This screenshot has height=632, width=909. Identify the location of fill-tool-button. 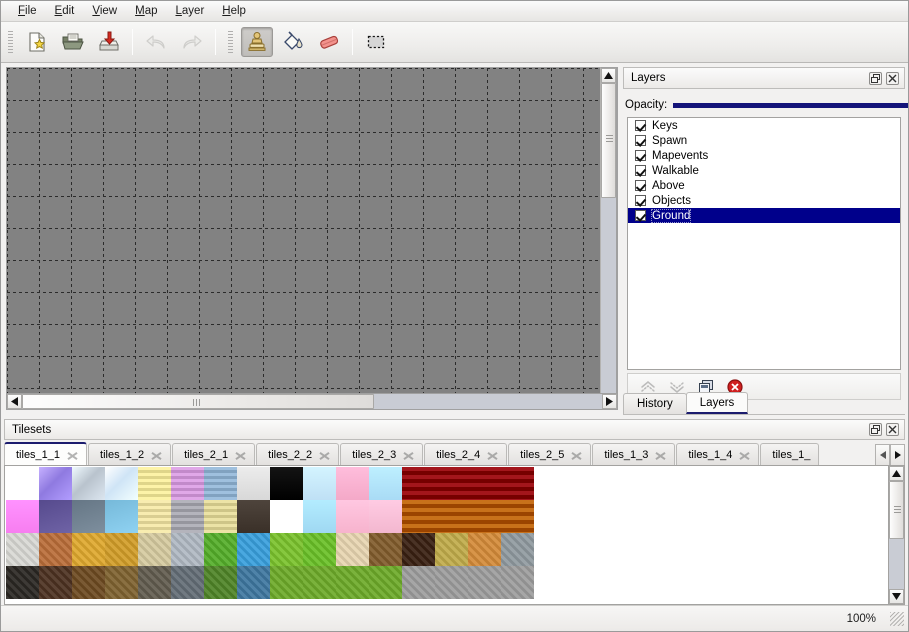
(293, 42).